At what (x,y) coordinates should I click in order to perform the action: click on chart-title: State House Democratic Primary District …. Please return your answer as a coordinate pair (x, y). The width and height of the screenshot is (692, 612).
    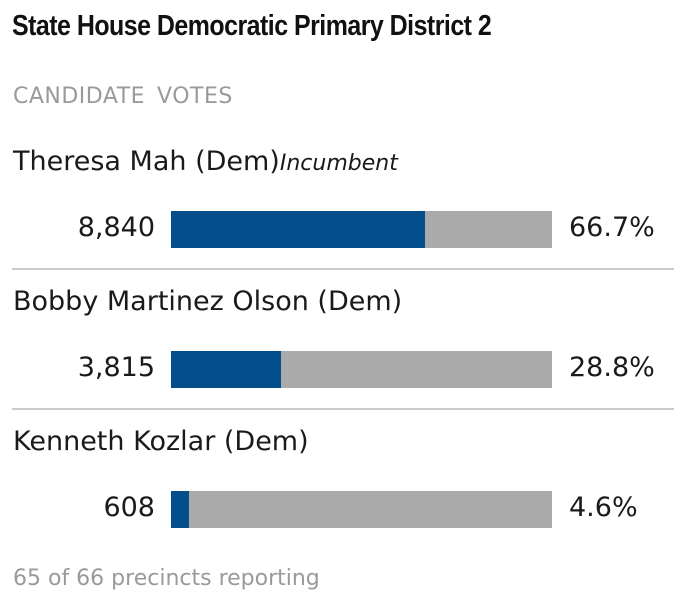
    Looking at the image, I should click on (252, 26).